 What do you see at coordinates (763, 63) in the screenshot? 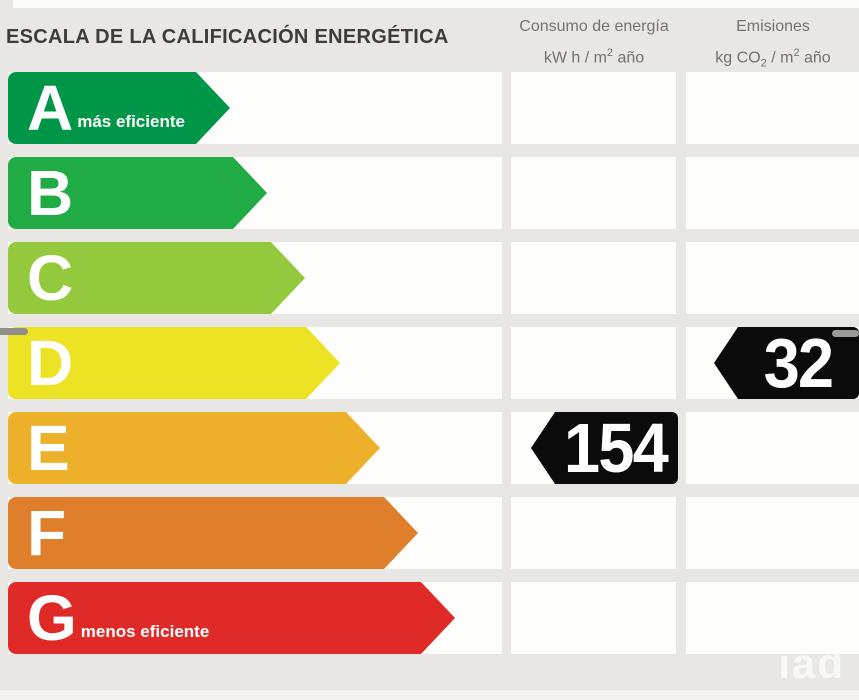
I see `unit-subscript: 2` at bounding box center [763, 63].